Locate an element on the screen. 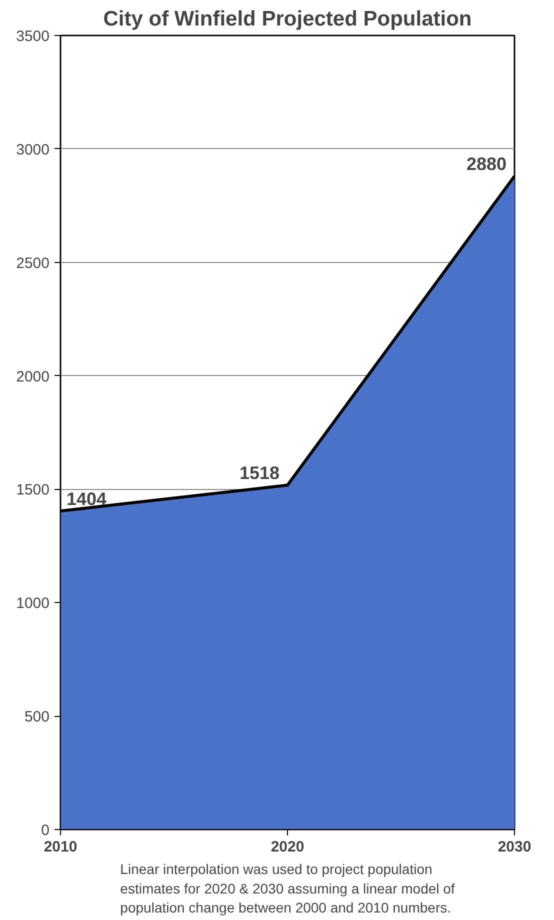 This screenshot has width=554, height=920. y-tick-label: 3000 is located at coordinates (33, 149).